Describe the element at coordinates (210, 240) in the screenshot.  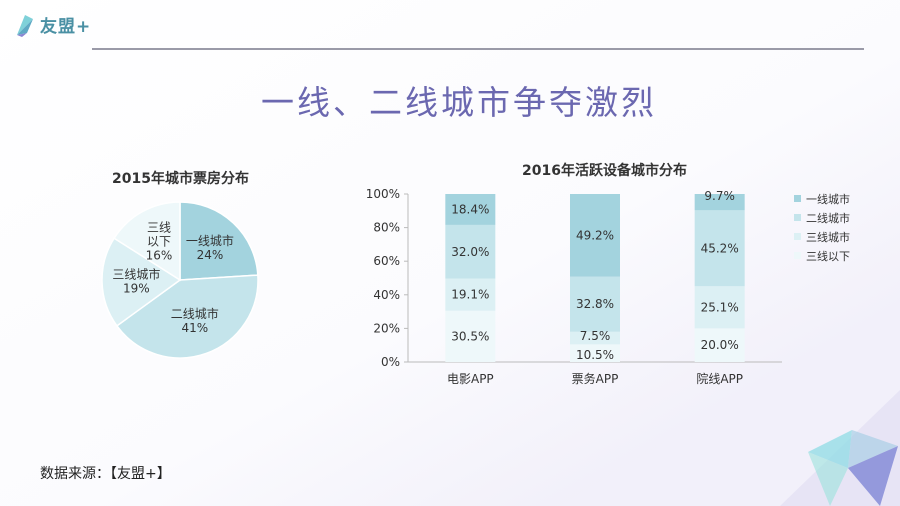
I see `pie-slice-name-label: 一线城市` at that location.